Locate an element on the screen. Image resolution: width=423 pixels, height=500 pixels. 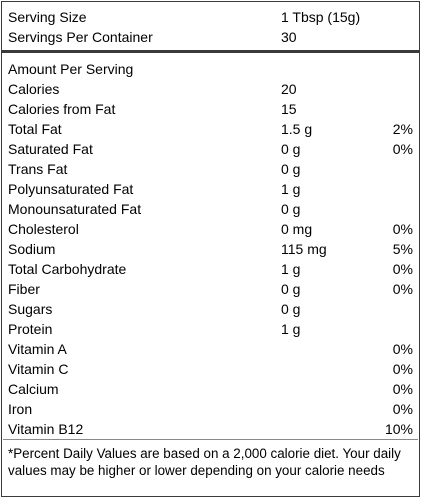
nutrient-row: Iron 0% is located at coordinates (210, 409).